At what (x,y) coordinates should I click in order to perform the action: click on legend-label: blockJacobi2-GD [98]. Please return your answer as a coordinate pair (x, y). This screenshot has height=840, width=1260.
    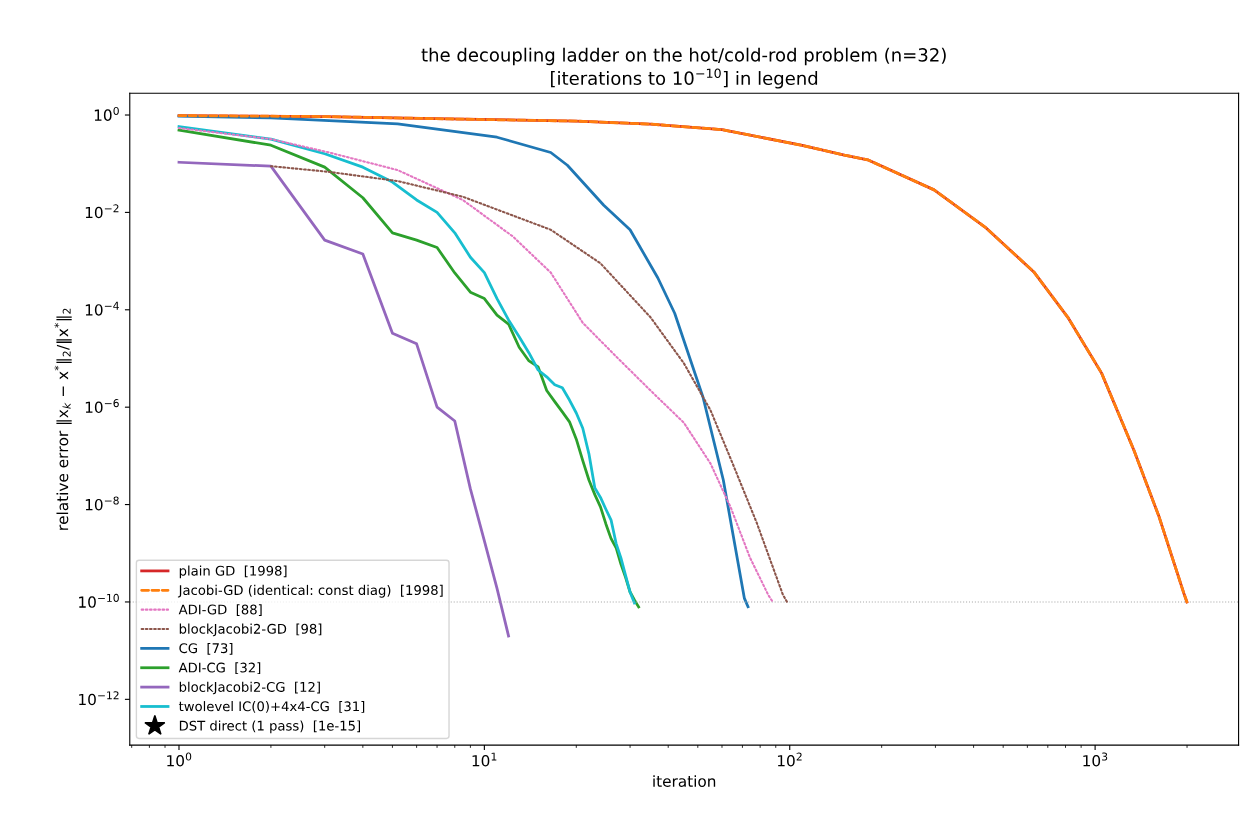
    Looking at the image, I should click on (250, 630).